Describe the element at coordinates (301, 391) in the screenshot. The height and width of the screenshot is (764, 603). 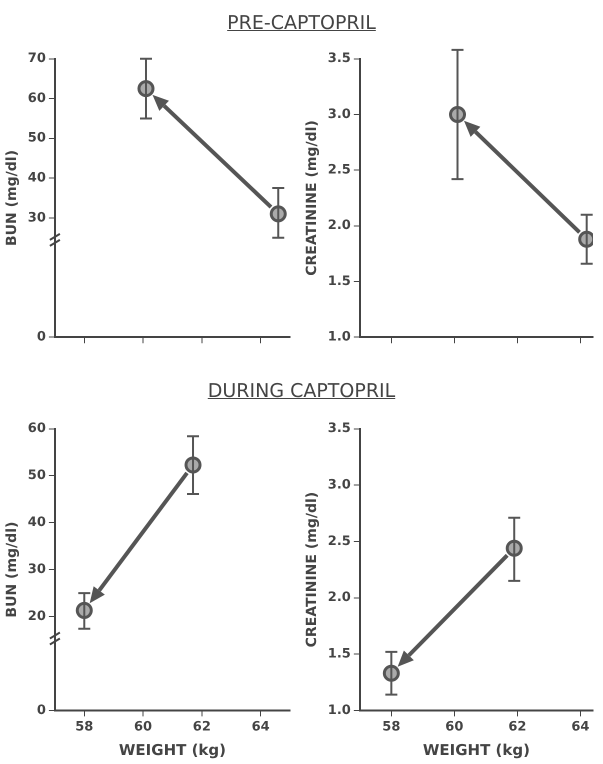
I see `chart-title: DURING CAPTOPRIL` at that location.